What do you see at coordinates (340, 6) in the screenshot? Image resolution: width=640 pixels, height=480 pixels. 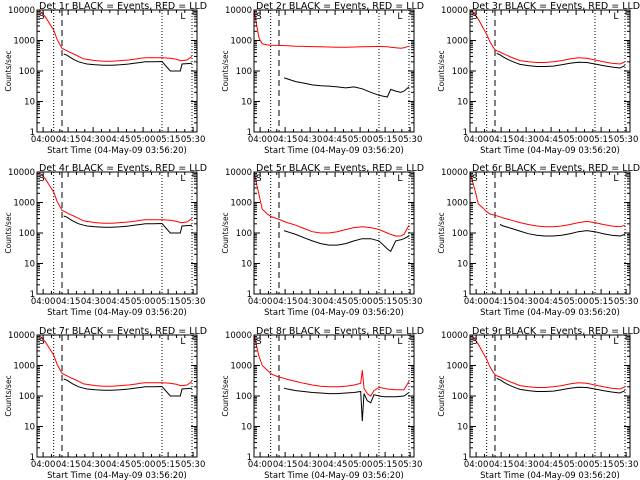 I see `panel-title: Det 2r BLACK = Events, RED = LLD` at bounding box center [340, 6].